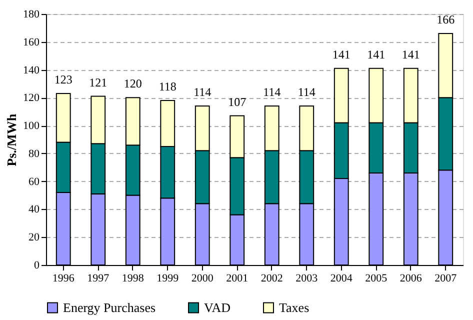 This screenshot has width=473, height=320. I want to click on y-tick-label: 160, so click(31, 42).